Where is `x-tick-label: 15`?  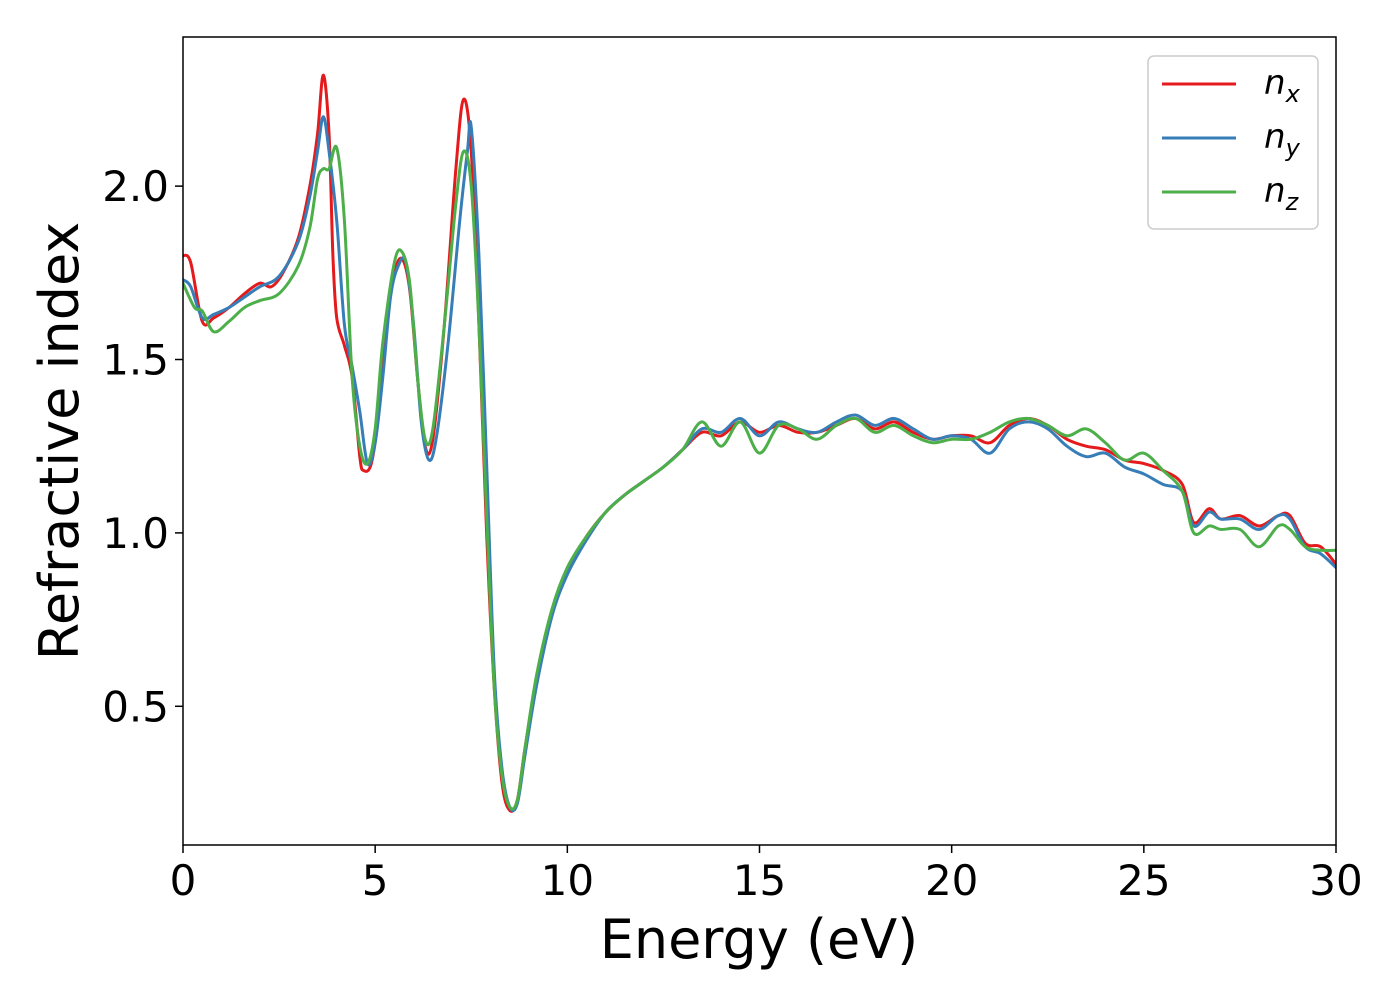
x-tick-label: 15 is located at coordinates (759, 880).